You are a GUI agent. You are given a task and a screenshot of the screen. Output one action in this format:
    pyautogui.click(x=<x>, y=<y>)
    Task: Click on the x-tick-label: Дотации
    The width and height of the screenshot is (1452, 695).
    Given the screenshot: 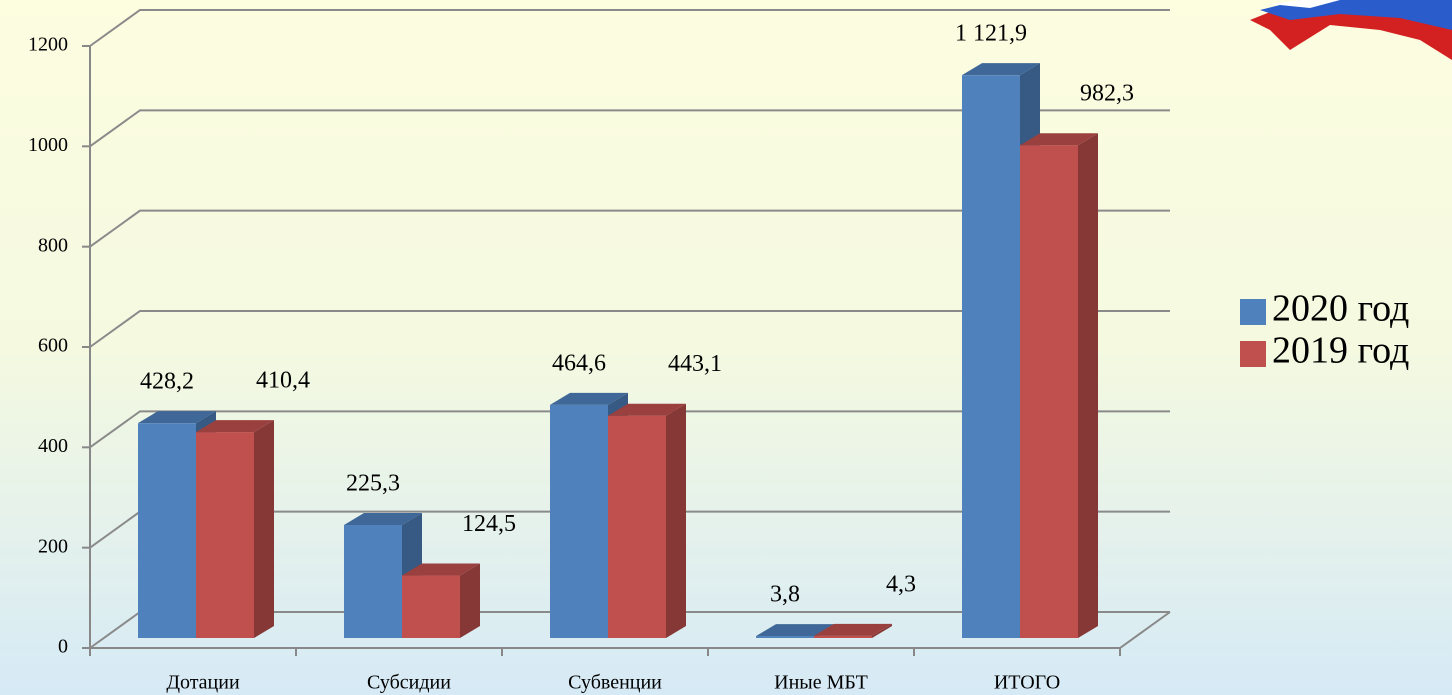 What is the action you would take?
    pyautogui.click(x=203, y=683)
    